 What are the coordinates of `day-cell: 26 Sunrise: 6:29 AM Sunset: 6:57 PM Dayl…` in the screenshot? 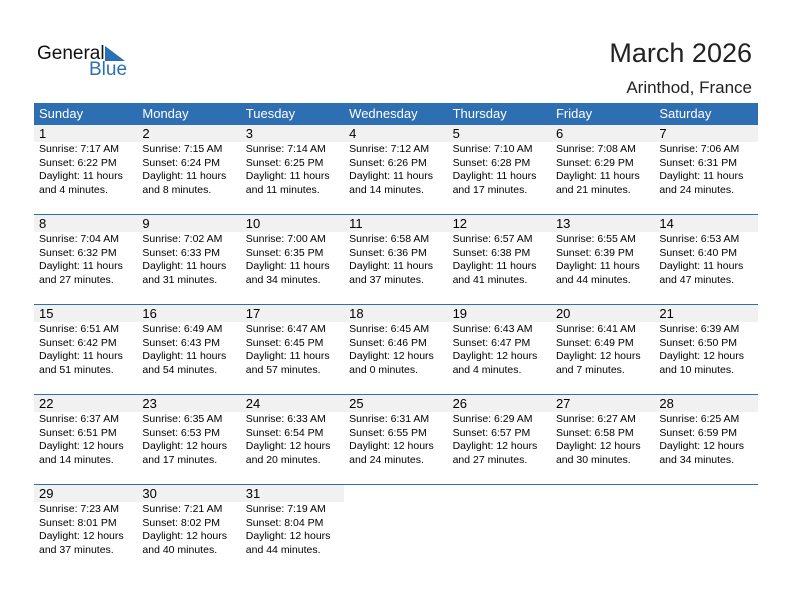 It's located at (499, 439).